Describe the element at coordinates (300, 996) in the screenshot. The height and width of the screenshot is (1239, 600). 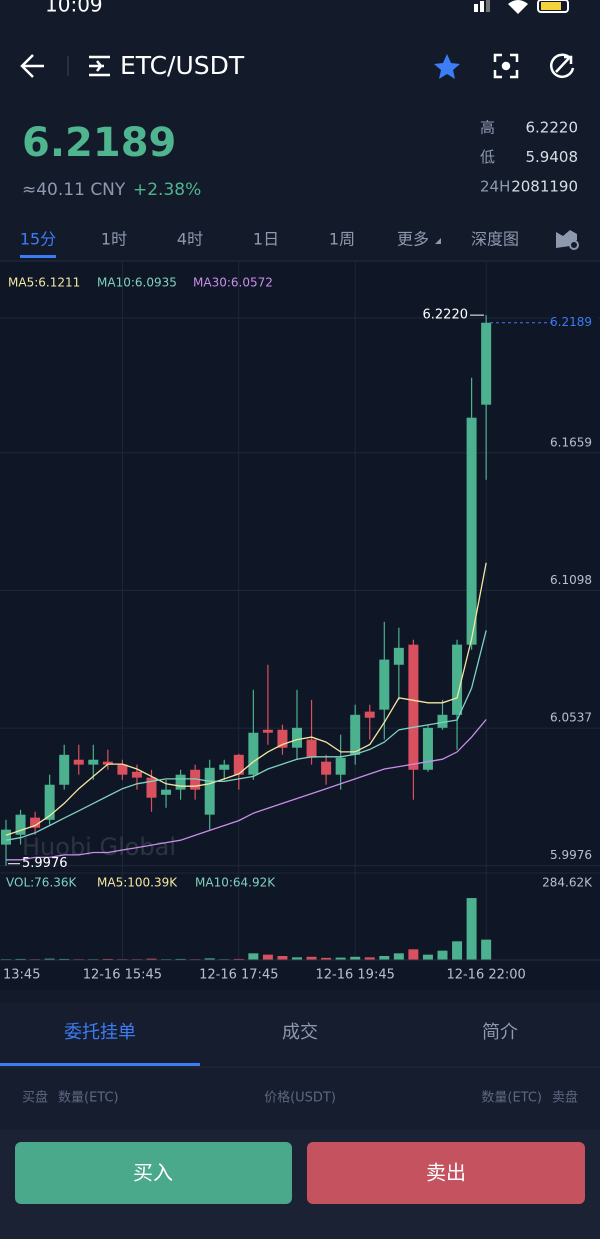
I see `spacer` at that location.